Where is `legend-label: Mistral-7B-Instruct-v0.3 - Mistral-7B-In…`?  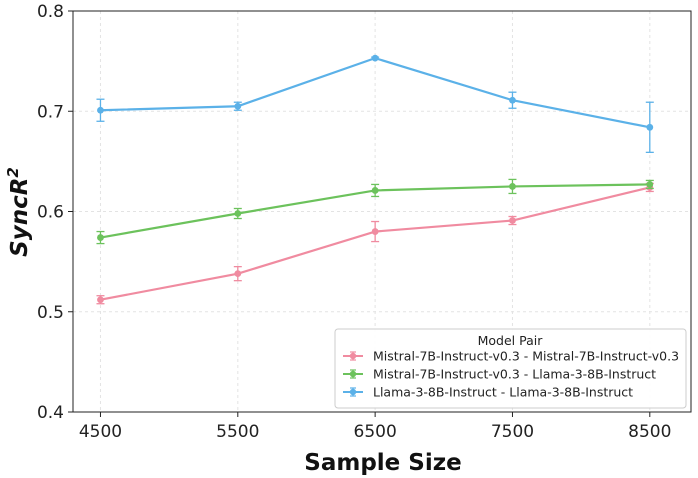
legend-label: Mistral-7B-Instruct-v0.3 - Mistral-7B-In… is located at coordinates (526, 356).